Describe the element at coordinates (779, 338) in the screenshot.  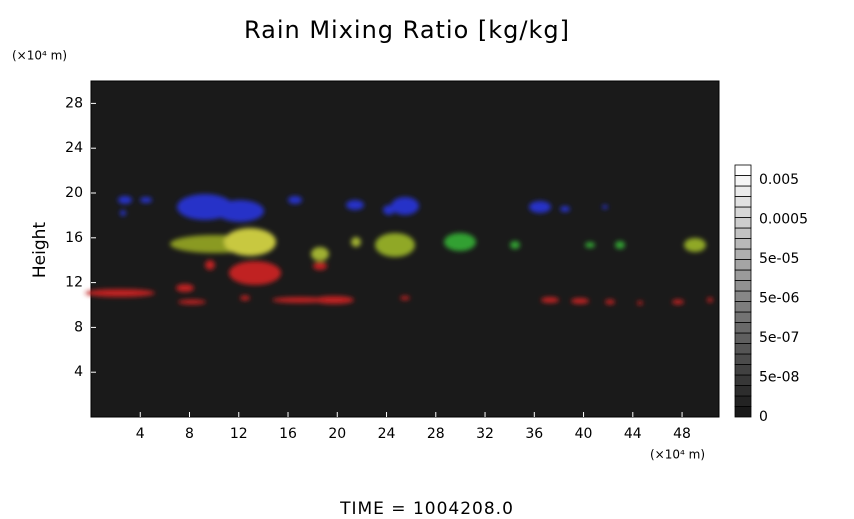
I see `colorbar-label: 5e-07` at that location.